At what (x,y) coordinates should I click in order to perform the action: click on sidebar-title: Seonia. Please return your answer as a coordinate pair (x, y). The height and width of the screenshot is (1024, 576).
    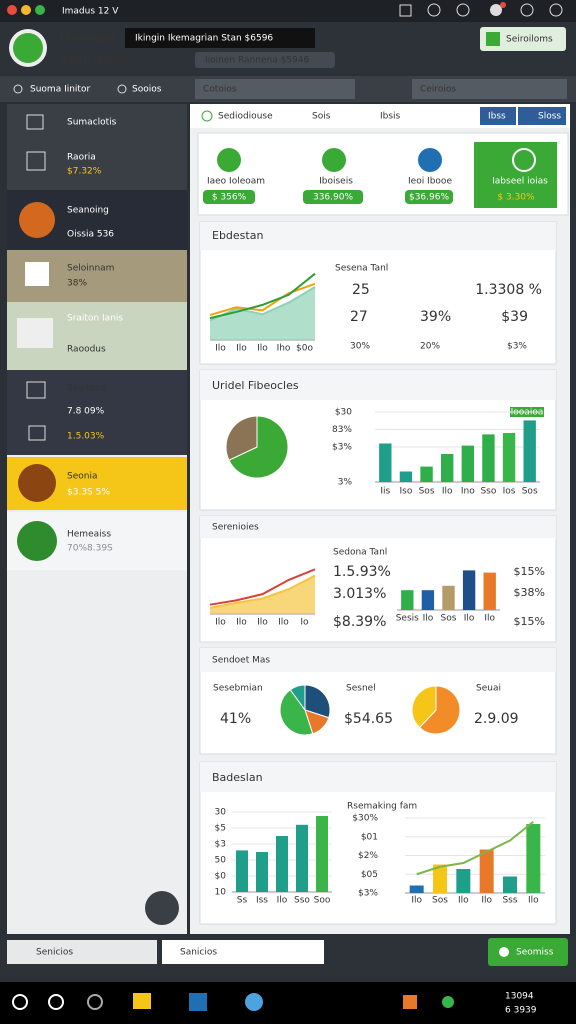
    Looking at the image, I should click on (82, 477).